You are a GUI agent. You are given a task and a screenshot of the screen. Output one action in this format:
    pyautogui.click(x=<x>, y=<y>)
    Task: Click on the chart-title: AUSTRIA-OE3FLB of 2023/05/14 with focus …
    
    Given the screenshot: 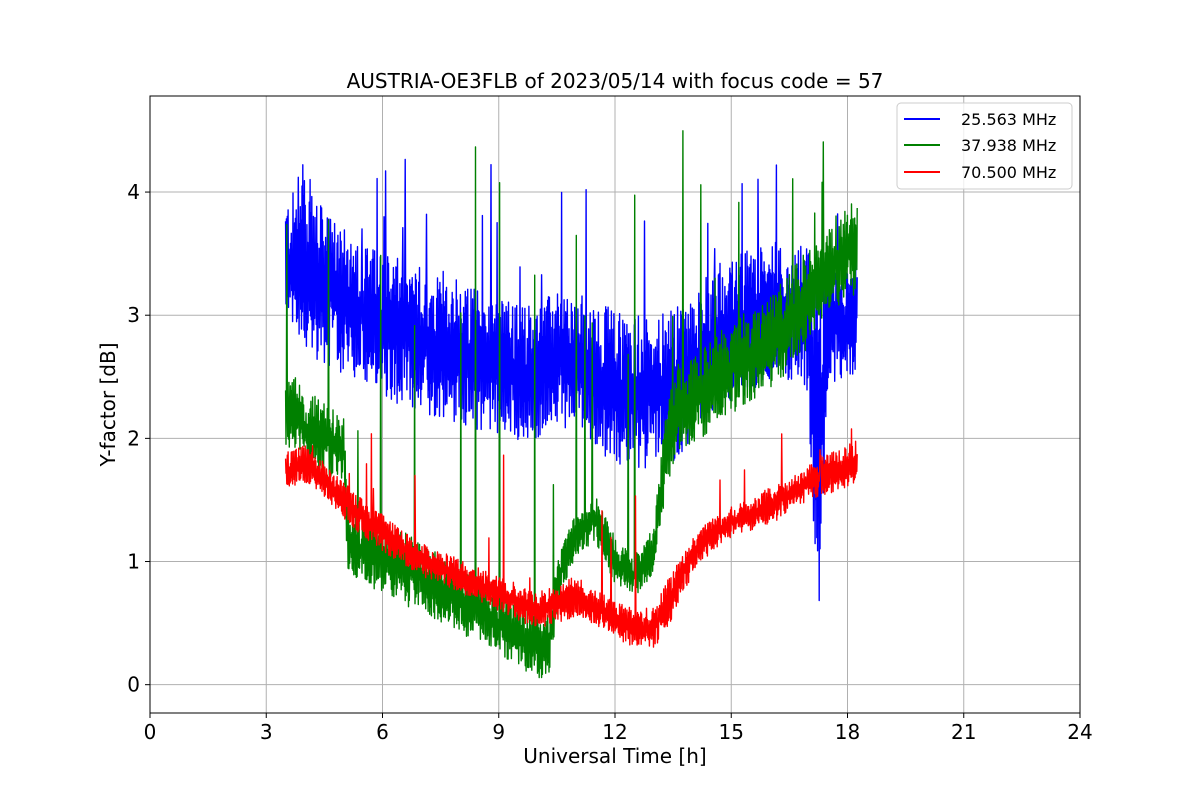 What is the action you would take?
    pyautogui.click(x=615, y=81)
    